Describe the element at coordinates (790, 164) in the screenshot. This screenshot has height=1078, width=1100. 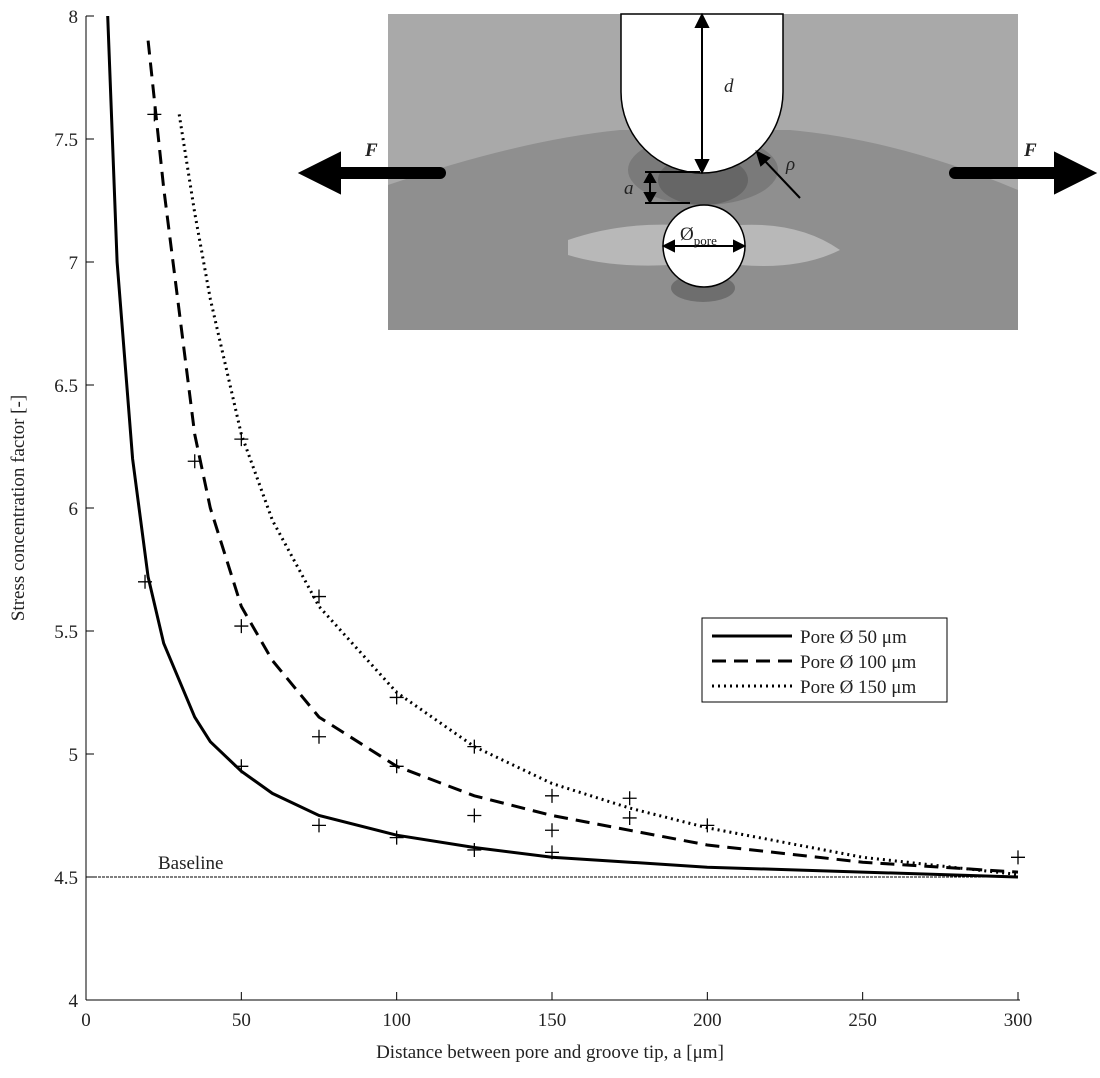
I see `label-rho: ρ` at that location.